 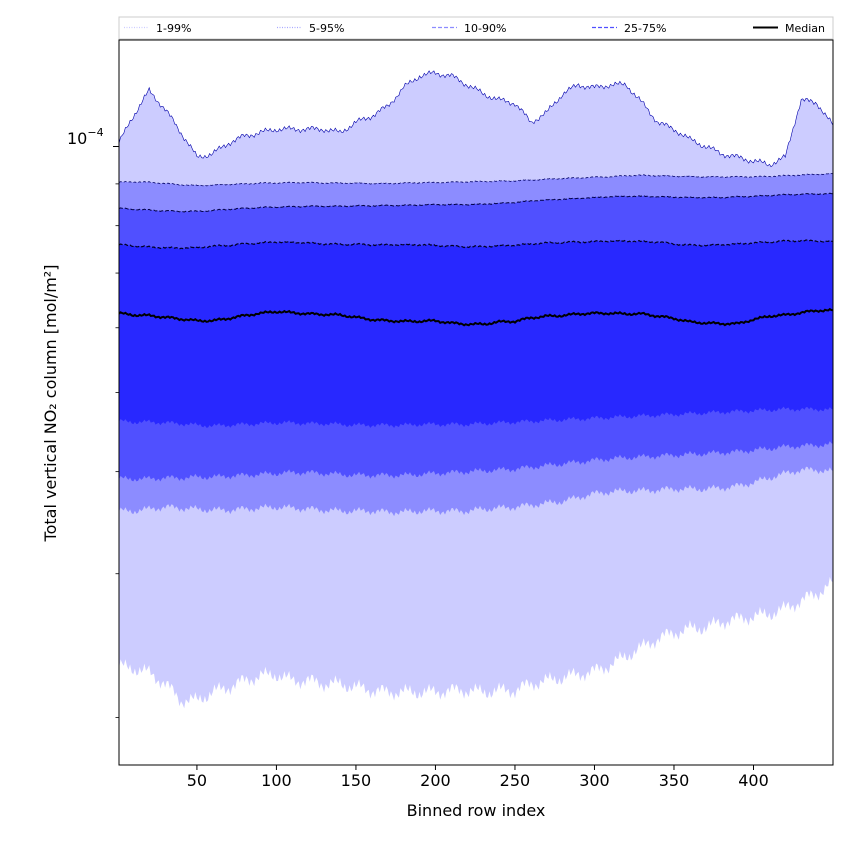 What do you see at coordinates (645, 28) in the screenshot?
I see `legend-label: 25-75%` at bounding box center [645, 28].